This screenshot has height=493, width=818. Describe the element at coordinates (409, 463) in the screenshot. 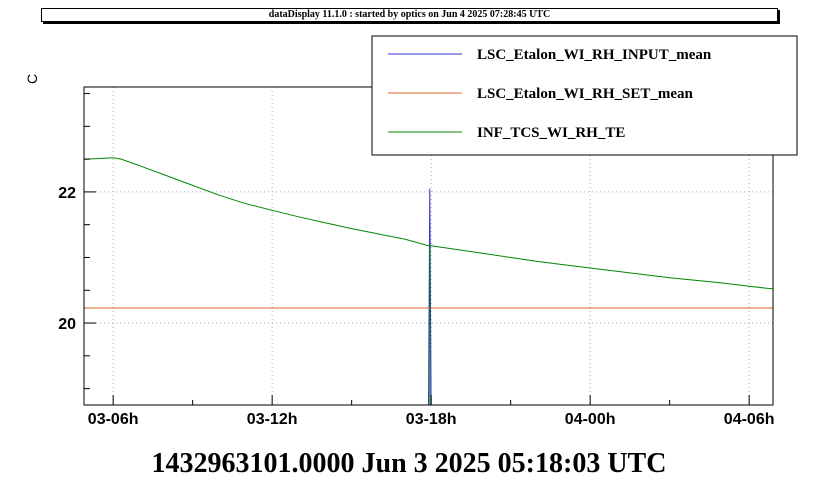

I see `footer-timestamp: 1432963101.0000 Jun 3 2025 05:18:03 UTC` at that location.